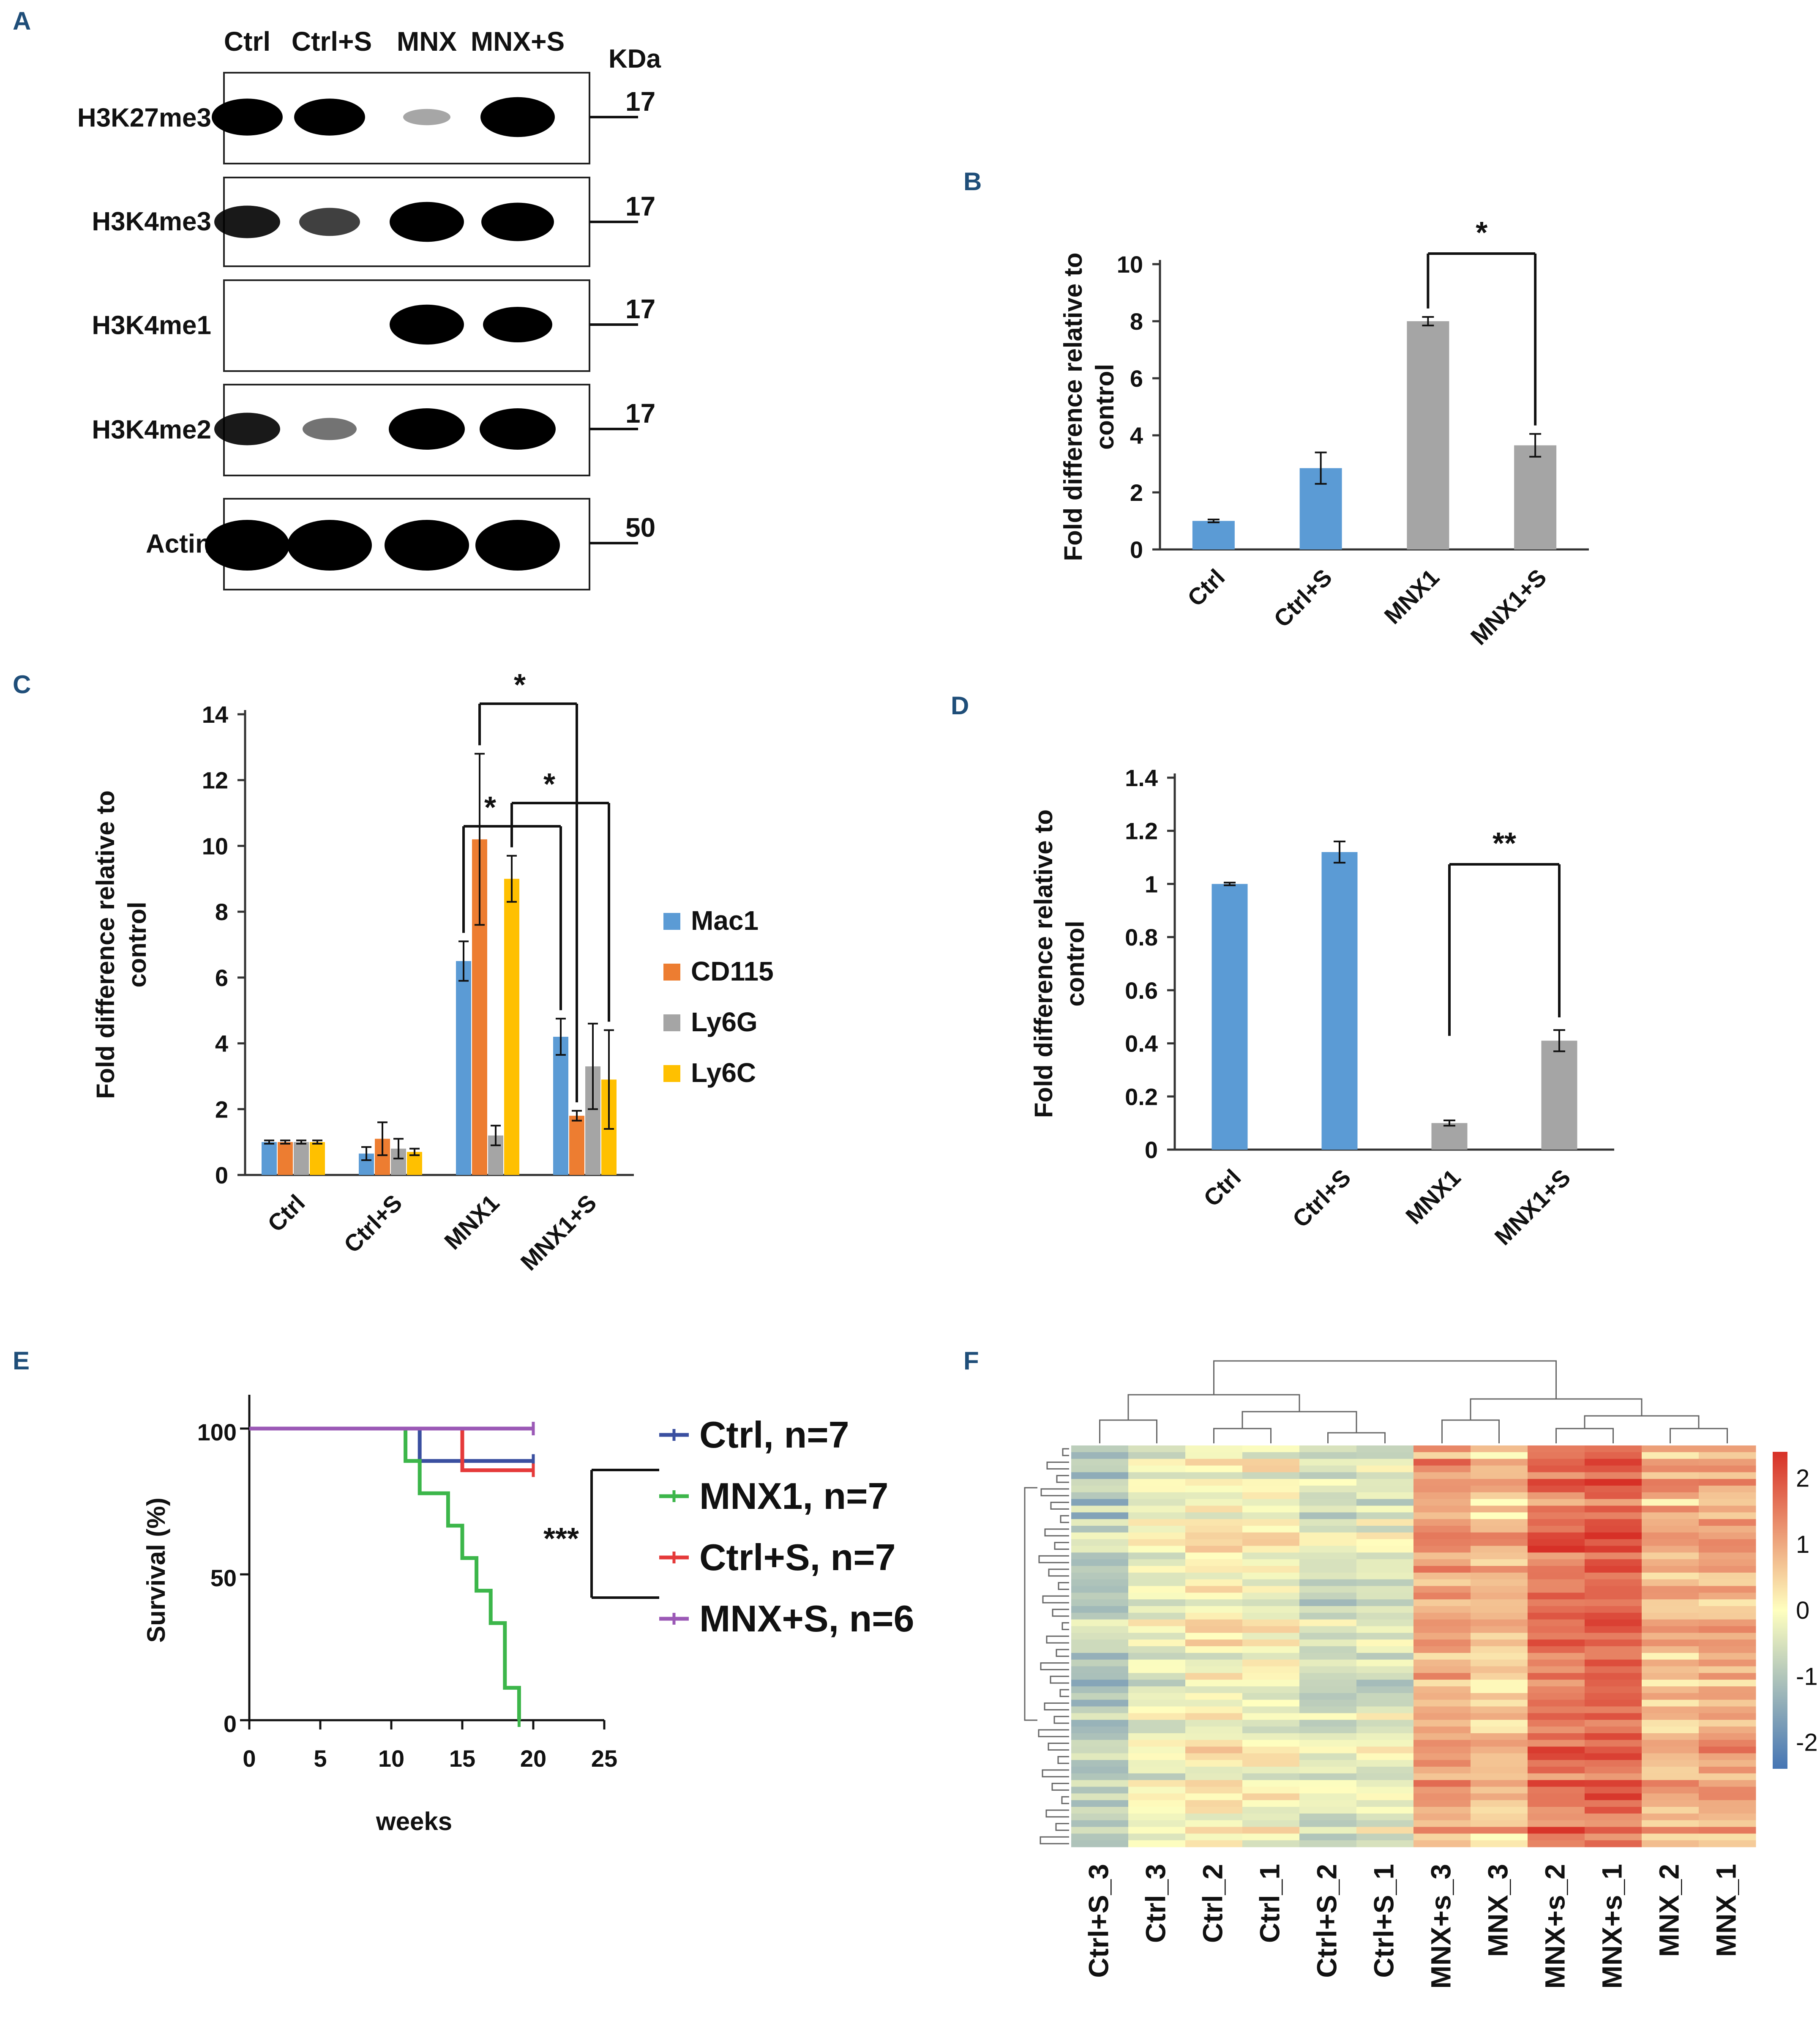 This screenshot has width=1820, height=2019. Describe the element at coordinates (222, 1043) in the screenshot. I see `y-tick-label: 4` at that location.